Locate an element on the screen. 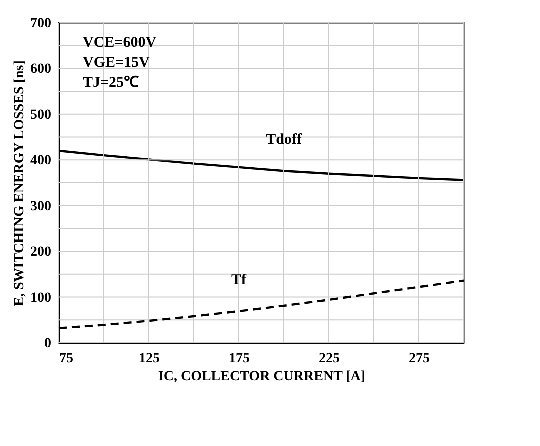 Image resolution: width=540 pixels, height=446 pixels. x-tick-label: 175 is located at coordinates (239, 359).